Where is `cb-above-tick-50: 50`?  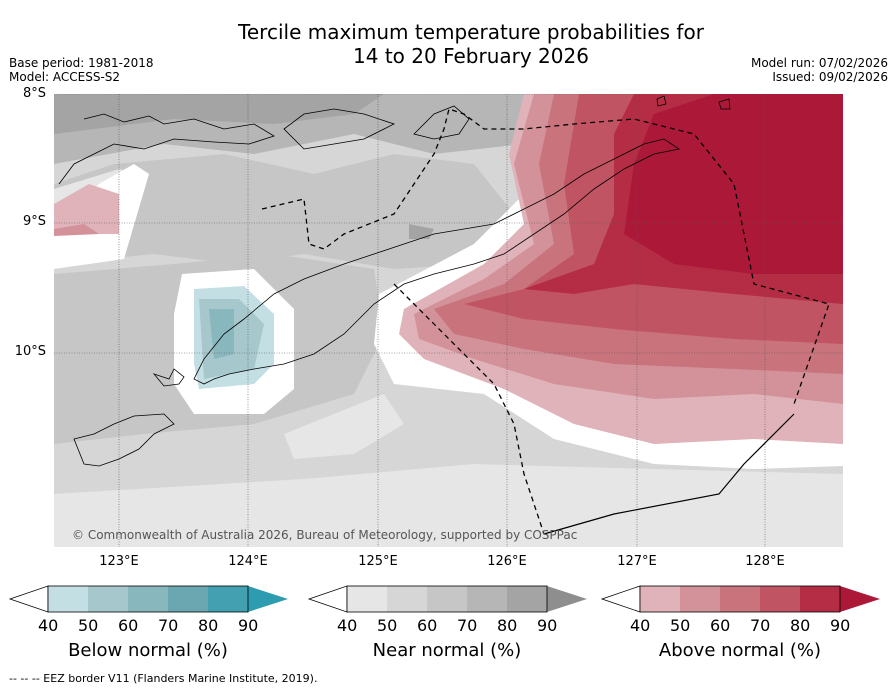 cb-above-tick-50: 50 is located at coordinates (680, 625).